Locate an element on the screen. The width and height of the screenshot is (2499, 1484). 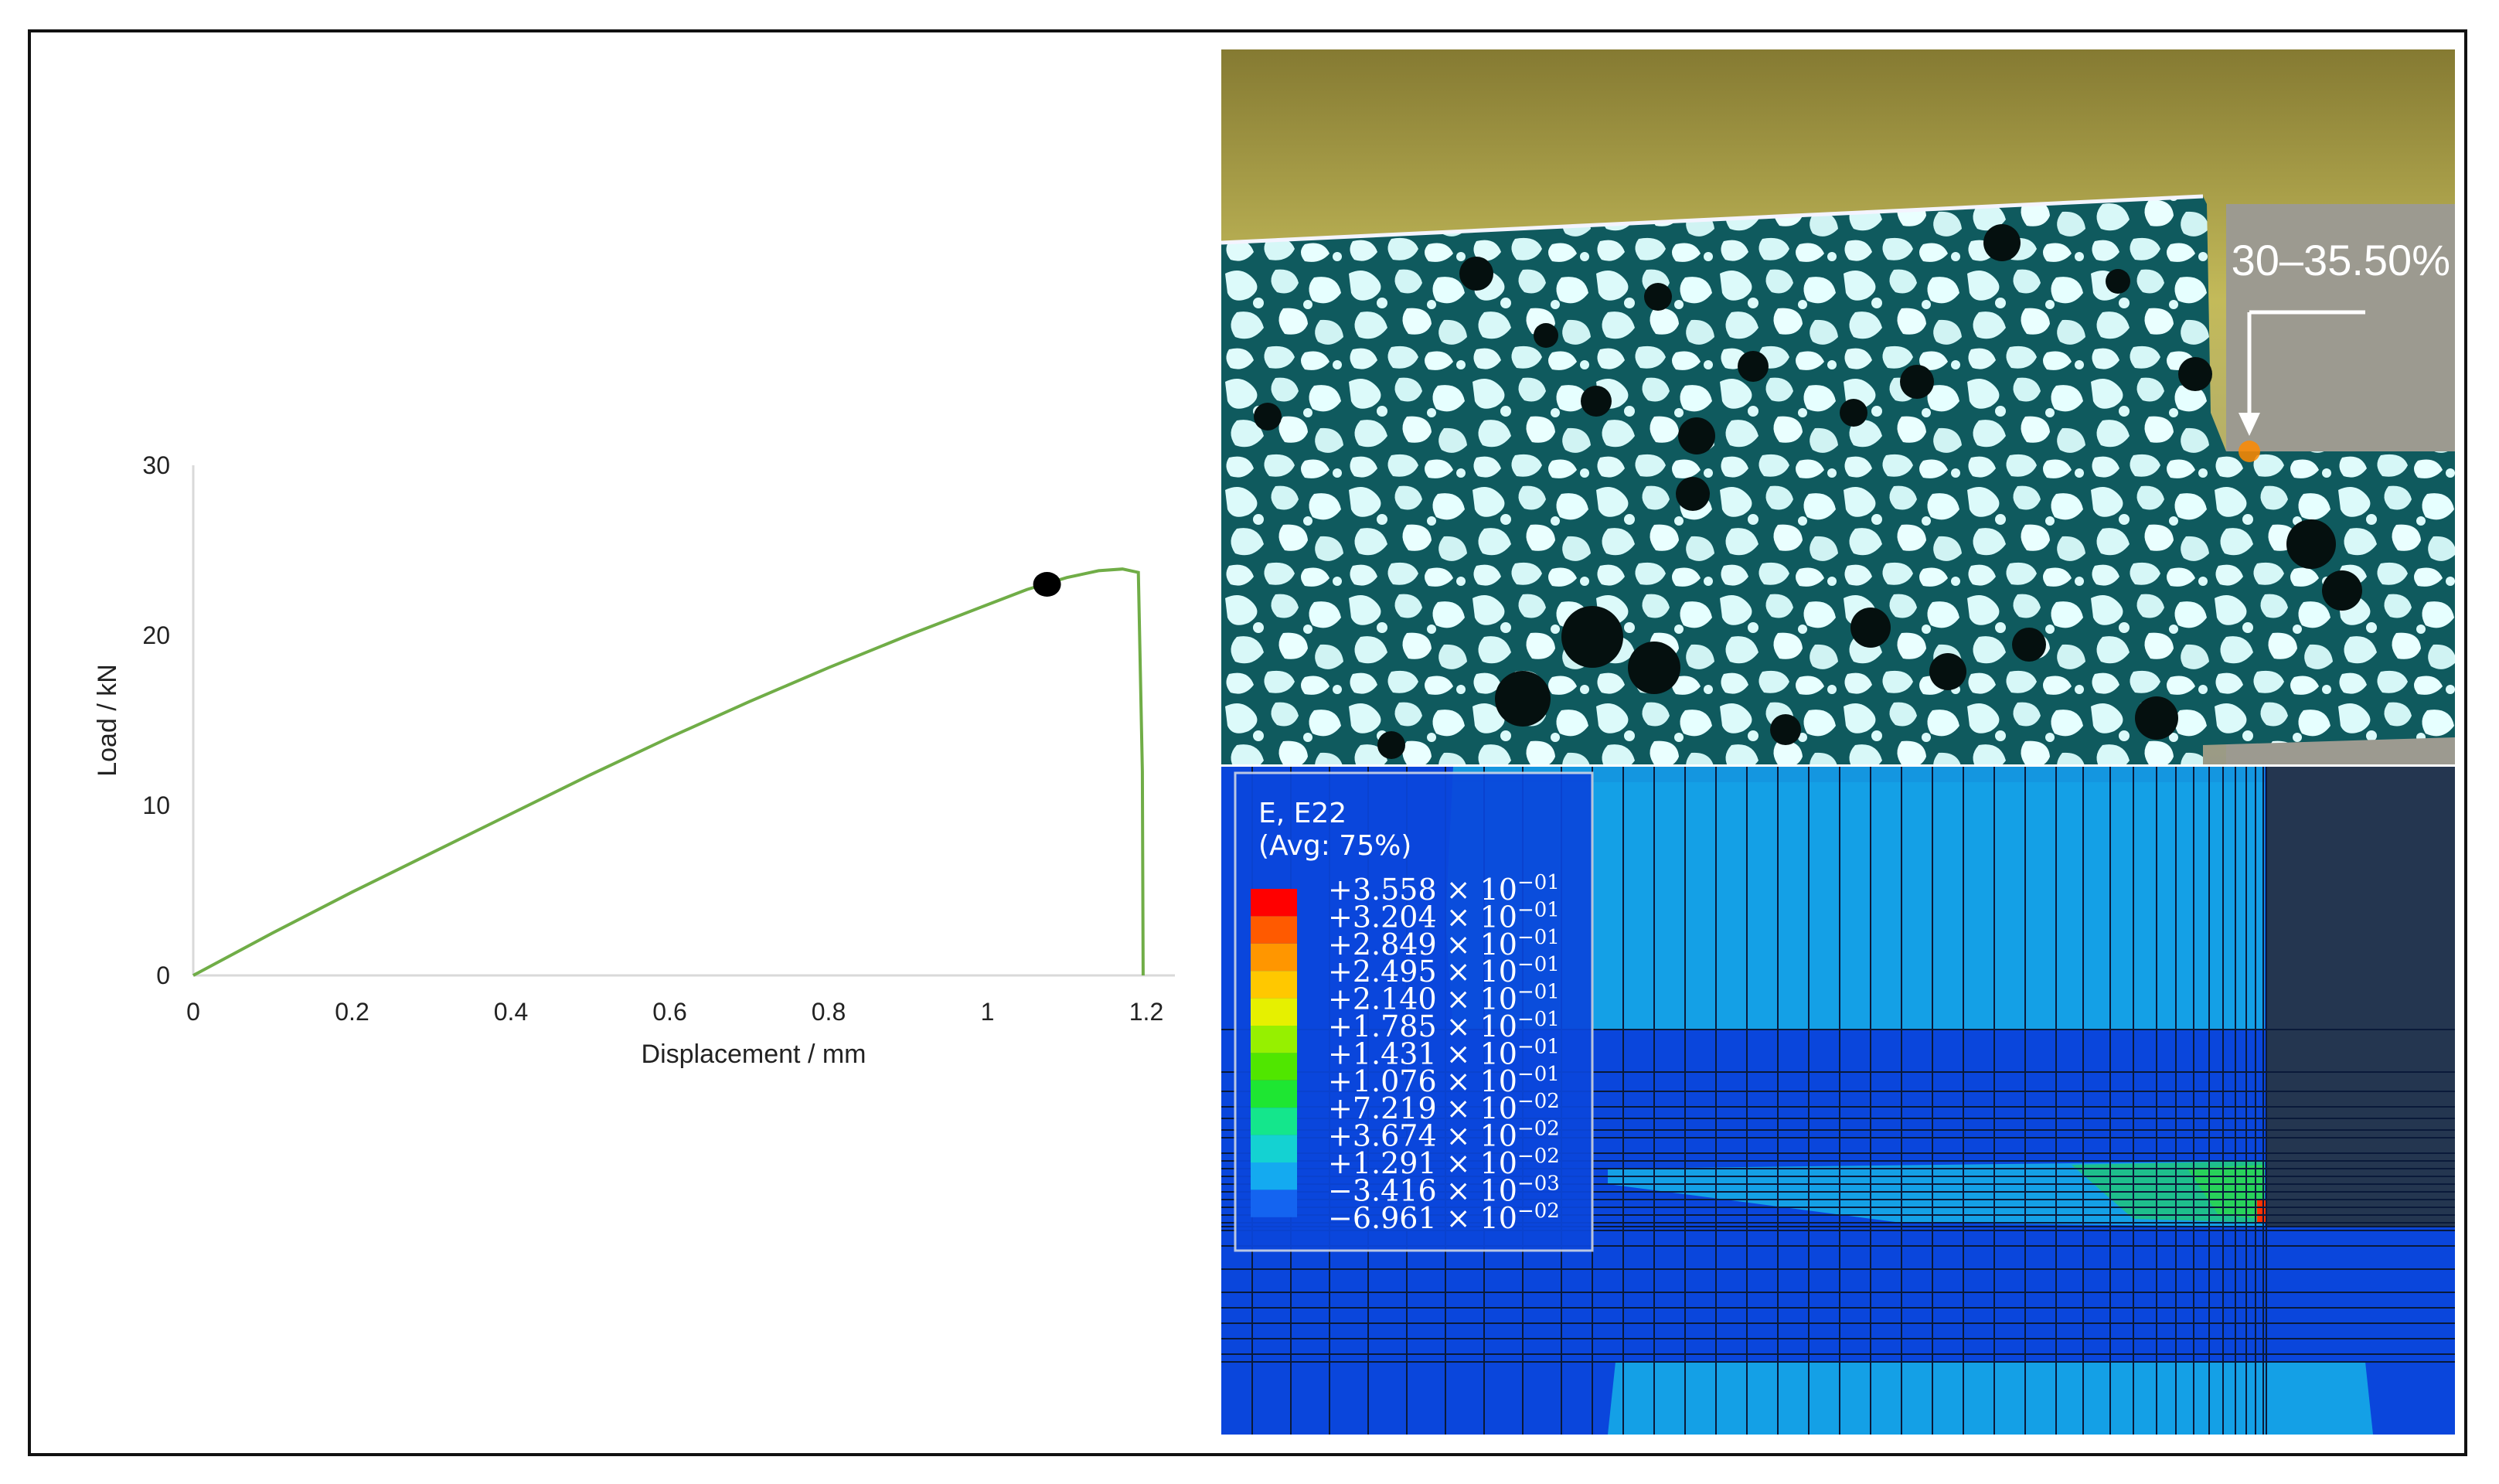
strain-hotspot is located at coordinates (2249, 451).